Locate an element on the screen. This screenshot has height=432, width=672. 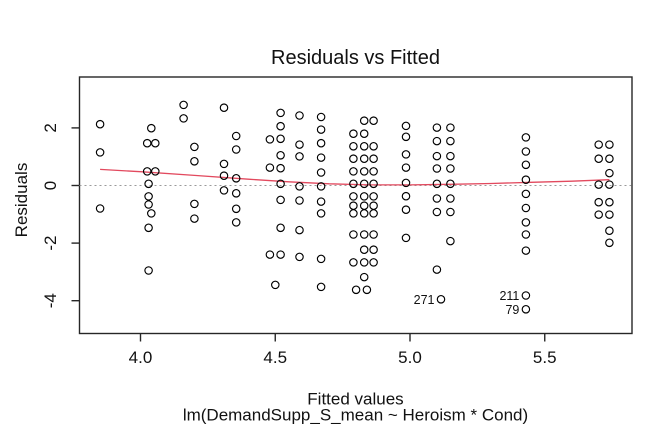
y-axis-label: Residuals is located at coordinates (21, 200).